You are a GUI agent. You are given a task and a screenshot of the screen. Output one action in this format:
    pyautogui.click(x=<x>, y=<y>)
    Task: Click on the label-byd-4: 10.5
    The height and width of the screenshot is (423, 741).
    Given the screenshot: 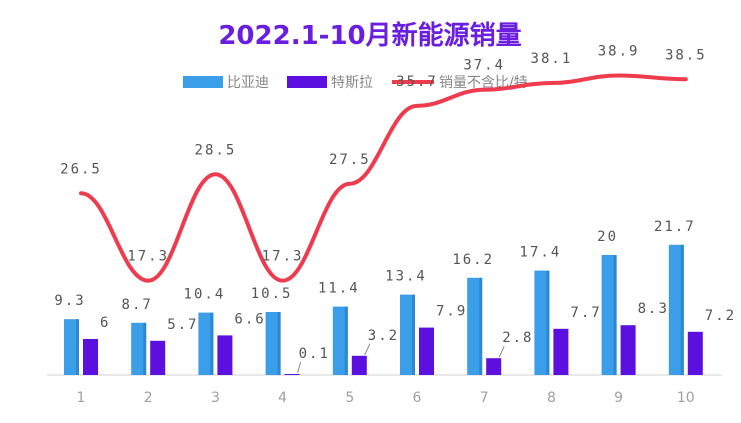 What is the action you would take?
    pyautogui.click(x=272, y=294)
    